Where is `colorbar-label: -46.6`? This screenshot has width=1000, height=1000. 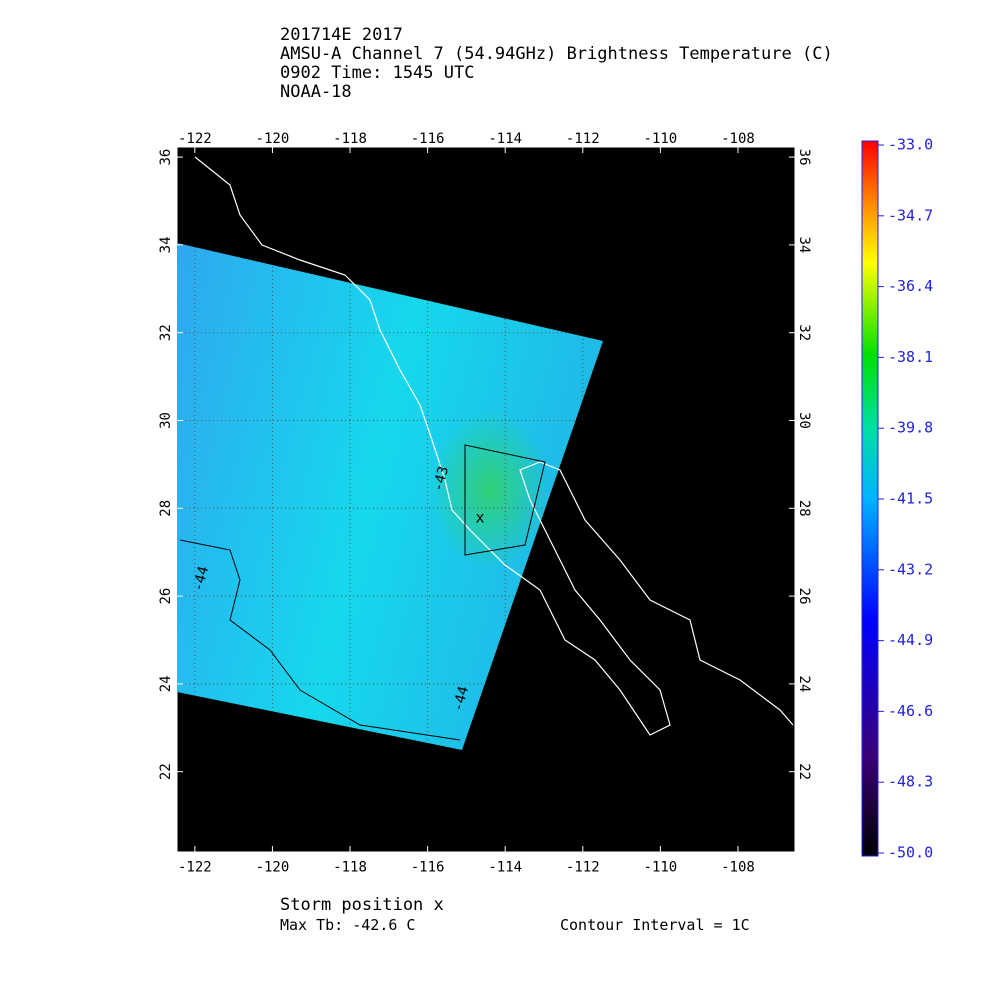
colorbar-label: -46.6 is located at coordinates (910, 711).